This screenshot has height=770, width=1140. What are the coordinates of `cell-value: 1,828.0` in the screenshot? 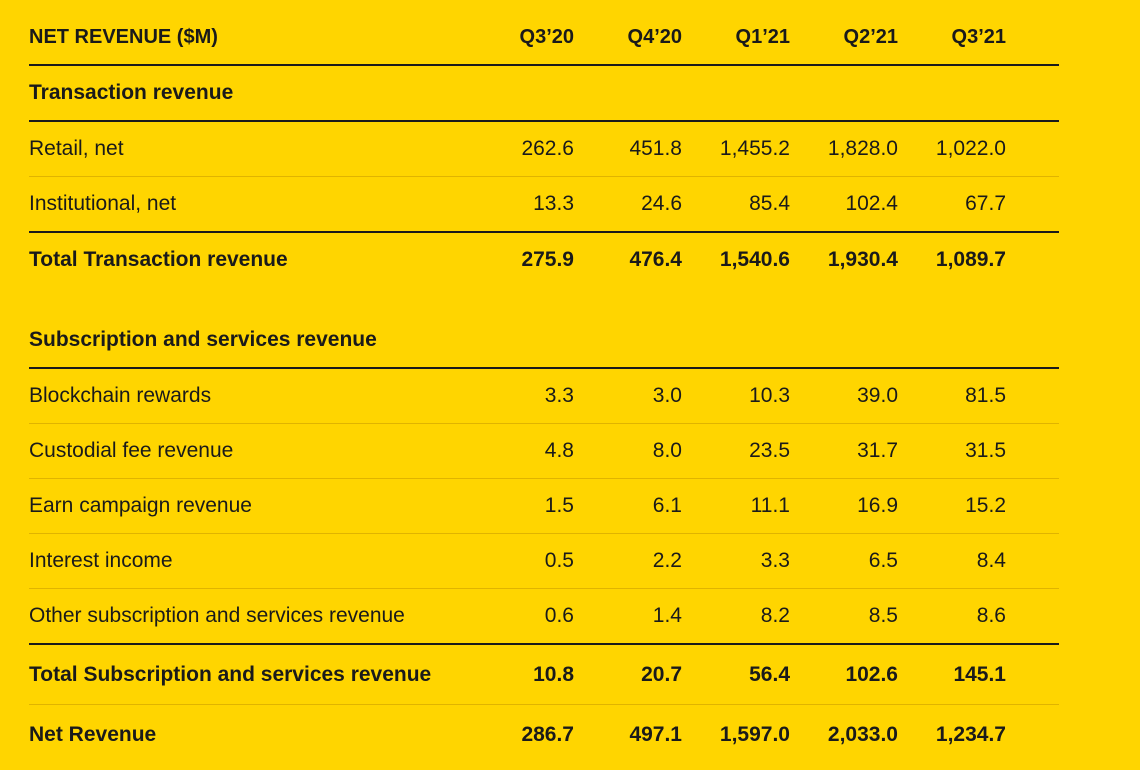 It's located at (862, 148).